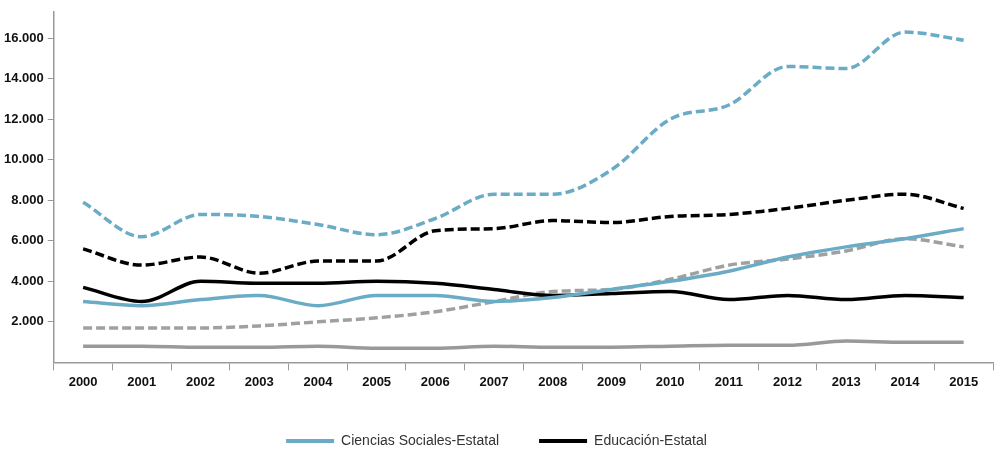 This screenshot has width=1005, height=464. I want to click on x-tick-label: 2003, so click(259, 381).